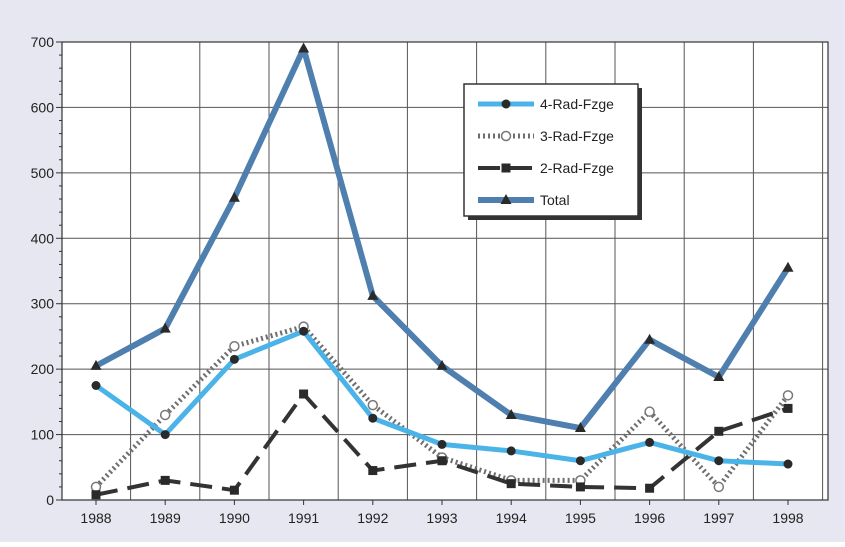 The height and width of the screenshot is (547, 845). Describe the element at coordinates (234, 518) in the screenshot. I see `x-tick-label: 1990` at that location.